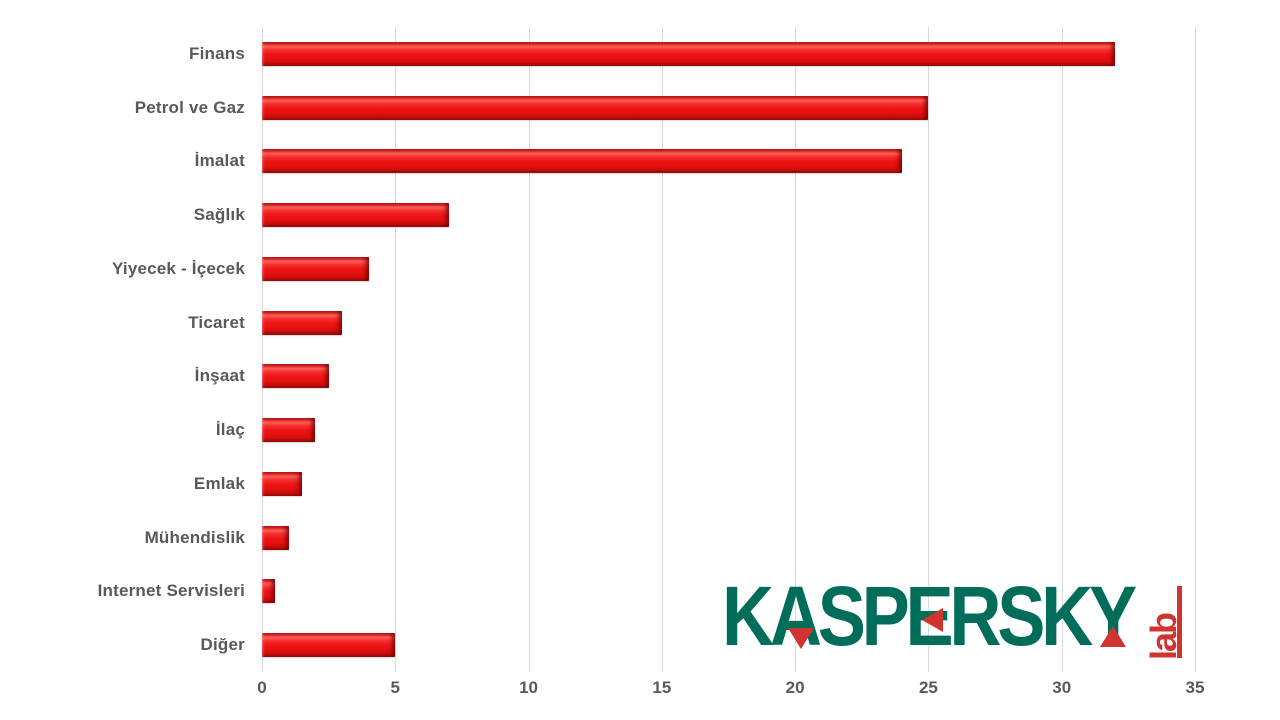  What do you see at coordinates (219, 376) in the screenshot?
I see `category-label: İnşaat` at bounding box center [219, 376].